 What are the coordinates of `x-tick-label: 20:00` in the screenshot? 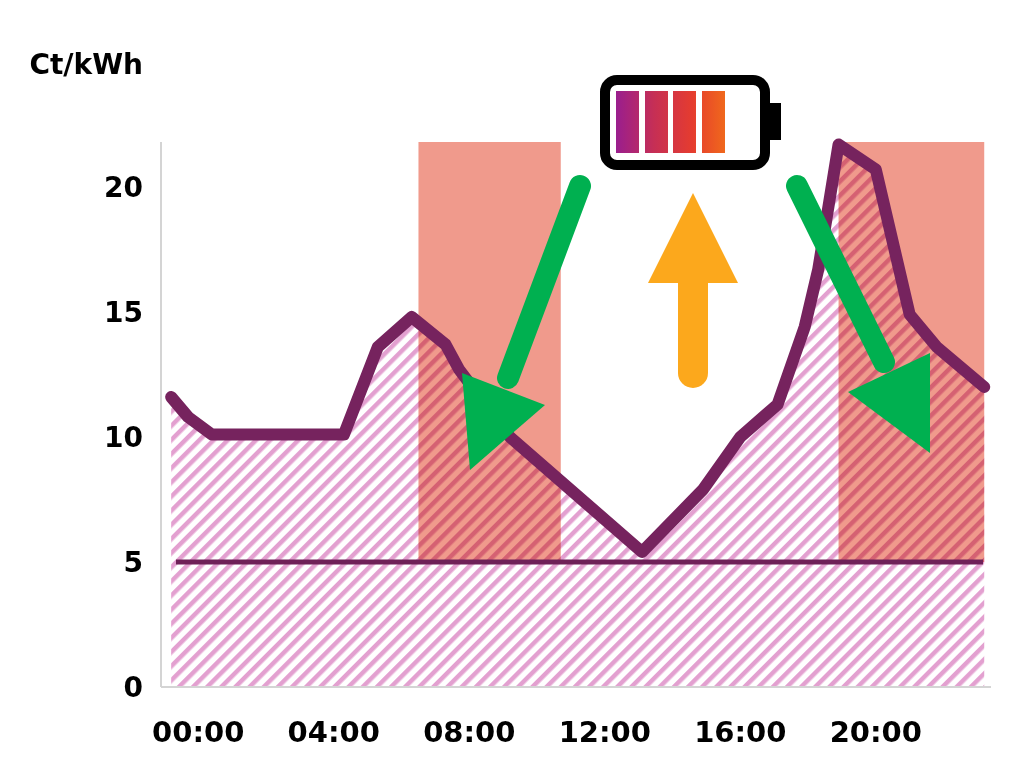 It's located at (875, 732).